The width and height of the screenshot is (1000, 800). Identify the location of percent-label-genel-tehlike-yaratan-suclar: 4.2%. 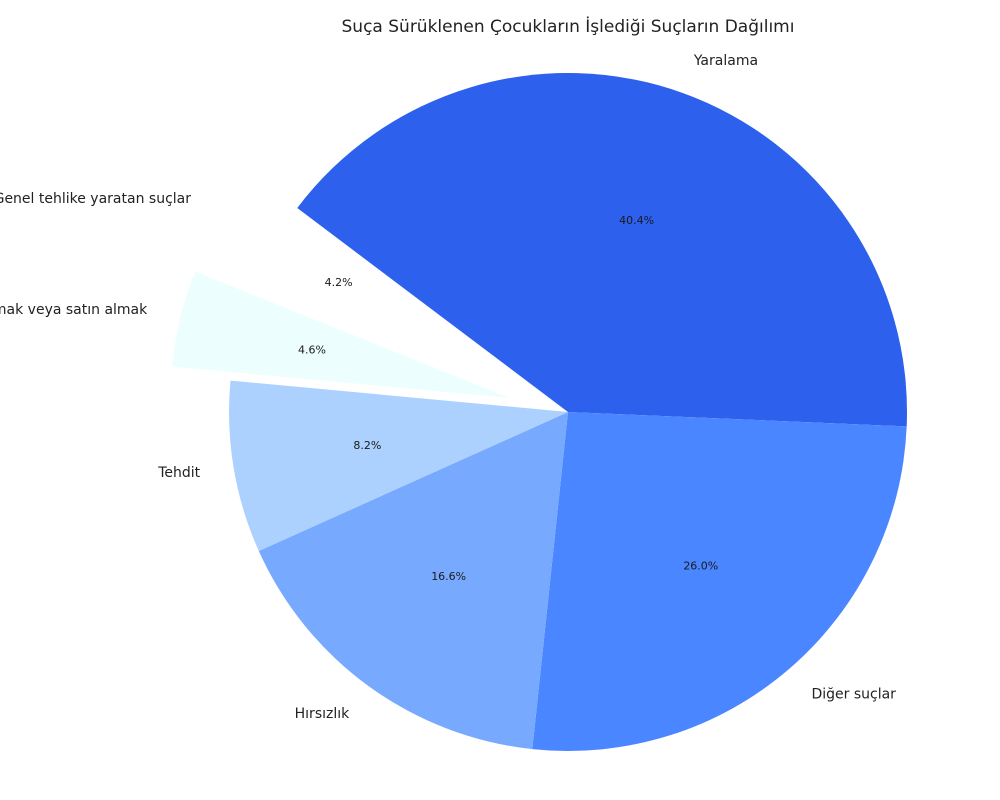
(339, 282).